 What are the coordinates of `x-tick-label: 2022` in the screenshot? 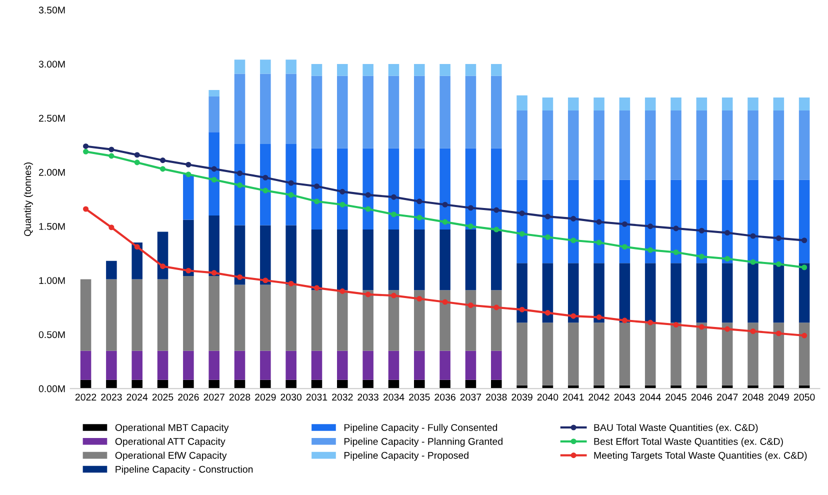 It's located at (85, 397).